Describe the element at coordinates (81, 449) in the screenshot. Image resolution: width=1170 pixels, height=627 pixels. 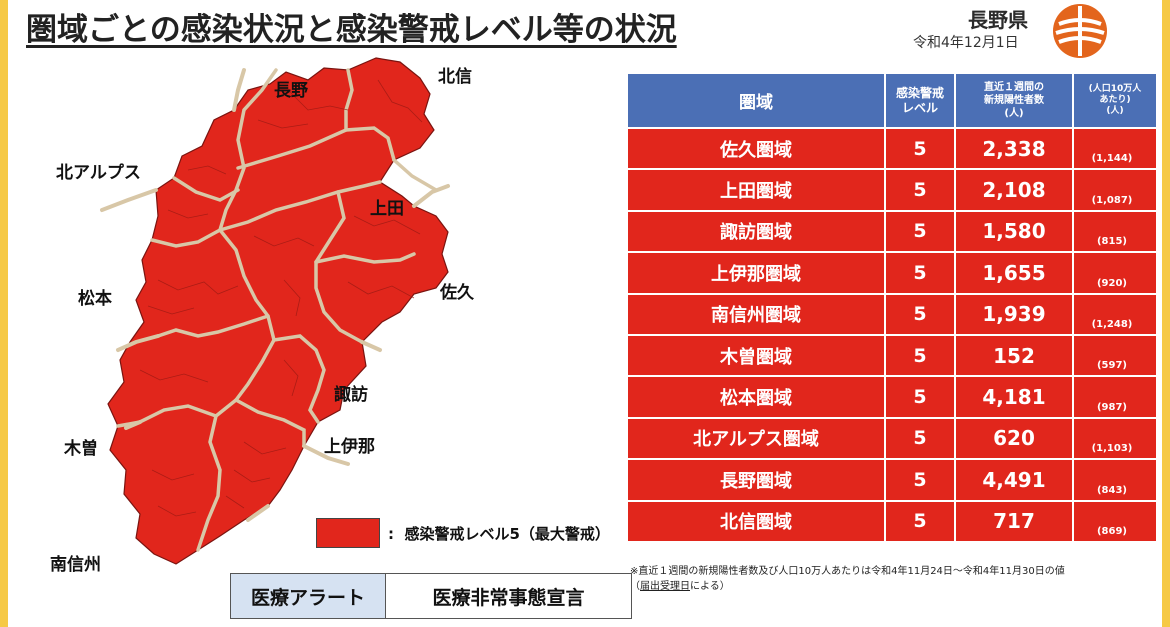
I see `map-label-kiso: 木曽` at that location.